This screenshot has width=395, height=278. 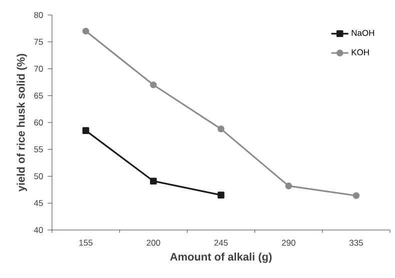 I want to click on x-tick-label: 245, so click(x=221, y=243).